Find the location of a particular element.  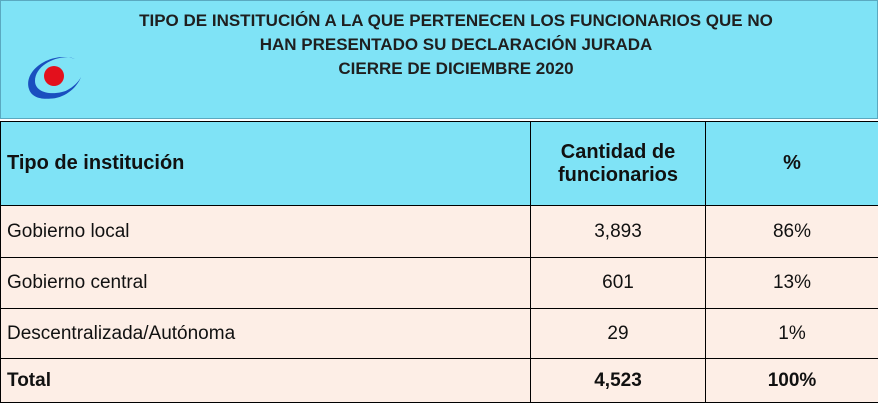

column-header: Cantidad de funcionarios is located at coordinates (618, 163).